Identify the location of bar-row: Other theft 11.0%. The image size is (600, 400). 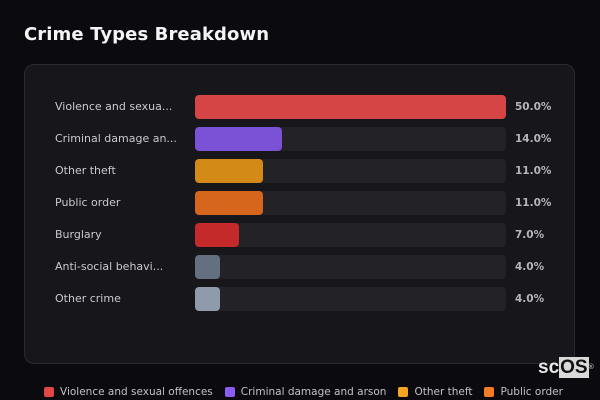
(299, 171).